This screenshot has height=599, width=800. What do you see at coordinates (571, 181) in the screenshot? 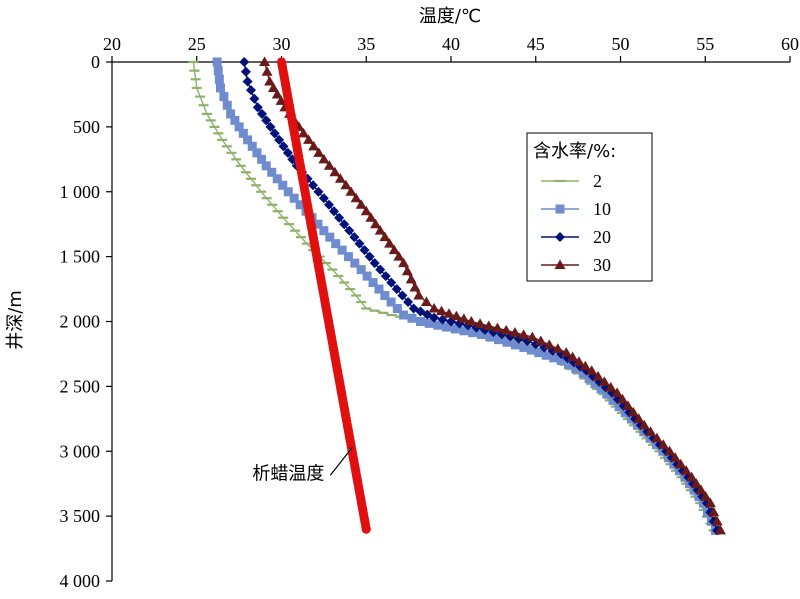
I see `legend-entry: 2` at bounding box center [571, 181].